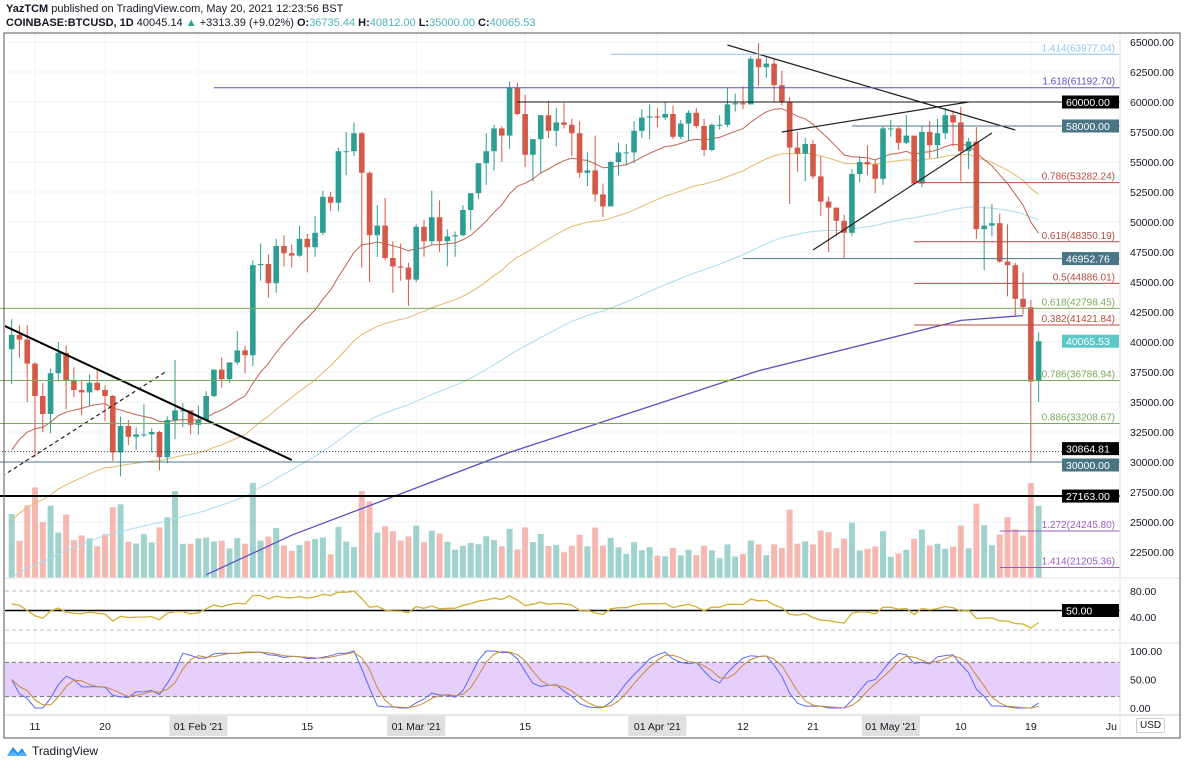 Image resolution: width=1186 pixels, height=768 pixels. Describe the element at coordinates (424, 23) in the screenshot. I see `low-label: L:` at that location.